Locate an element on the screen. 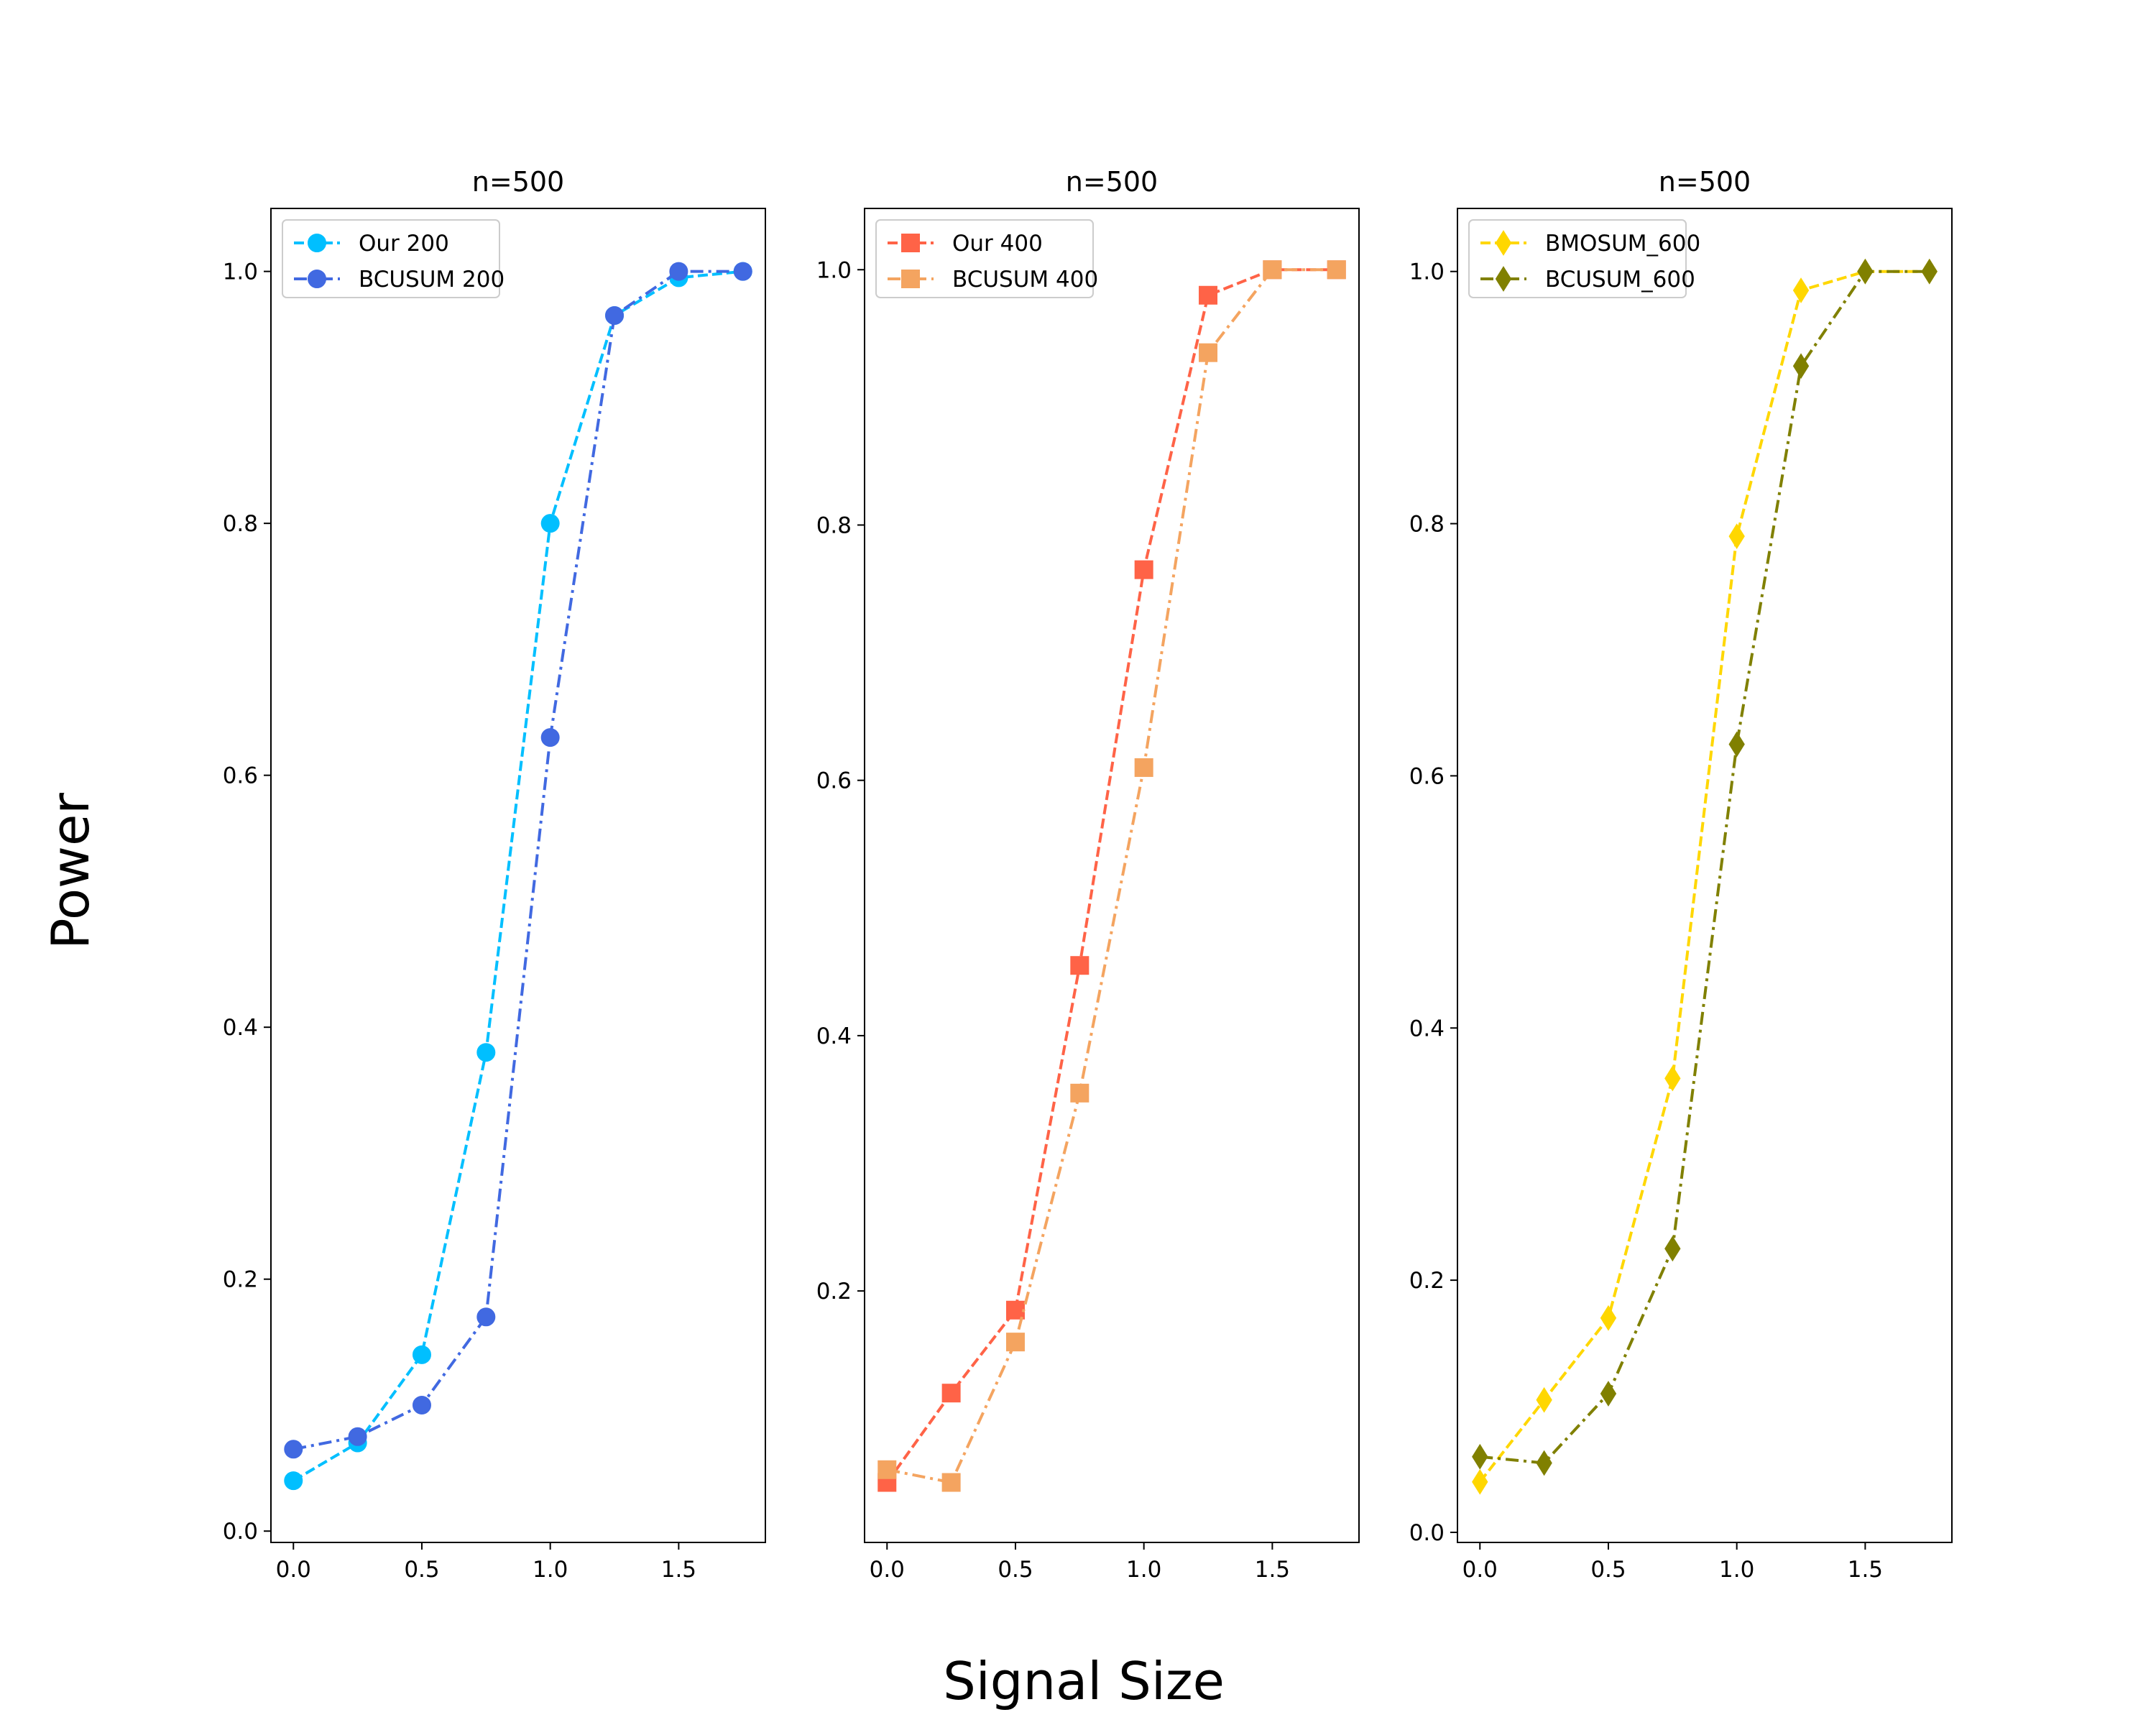  legend-label: Our 200 is located at coordinates (404, 244).